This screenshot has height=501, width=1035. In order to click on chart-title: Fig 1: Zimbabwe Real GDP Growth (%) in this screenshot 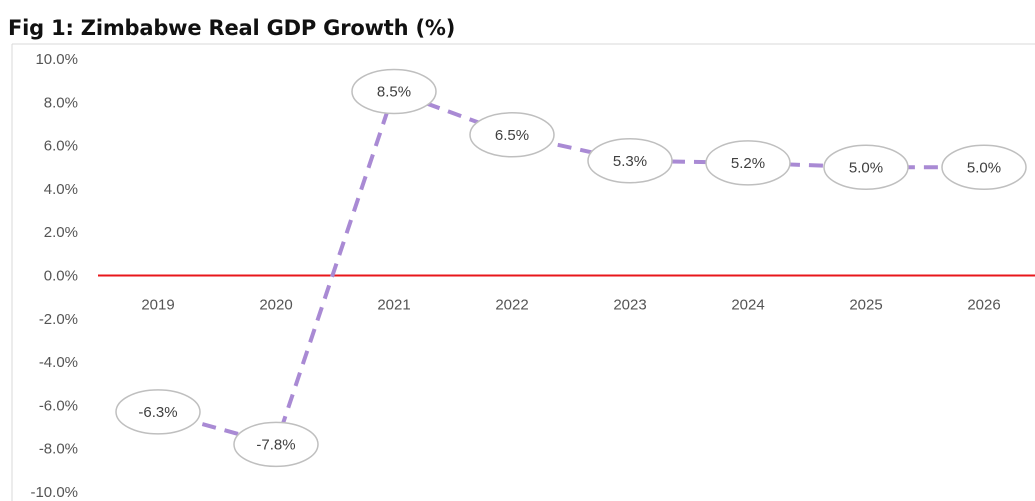, I will do `click(232, 28)`.